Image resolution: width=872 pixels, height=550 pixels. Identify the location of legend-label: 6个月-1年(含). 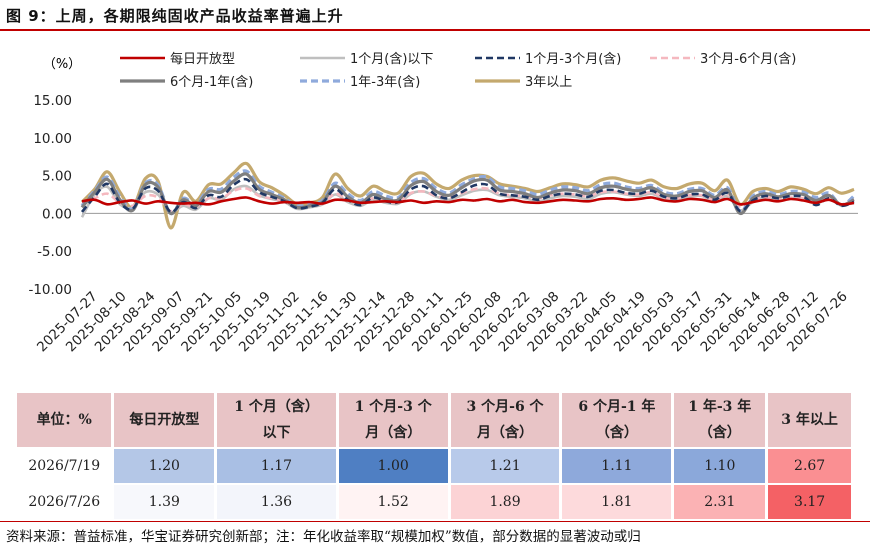
(211, 82).